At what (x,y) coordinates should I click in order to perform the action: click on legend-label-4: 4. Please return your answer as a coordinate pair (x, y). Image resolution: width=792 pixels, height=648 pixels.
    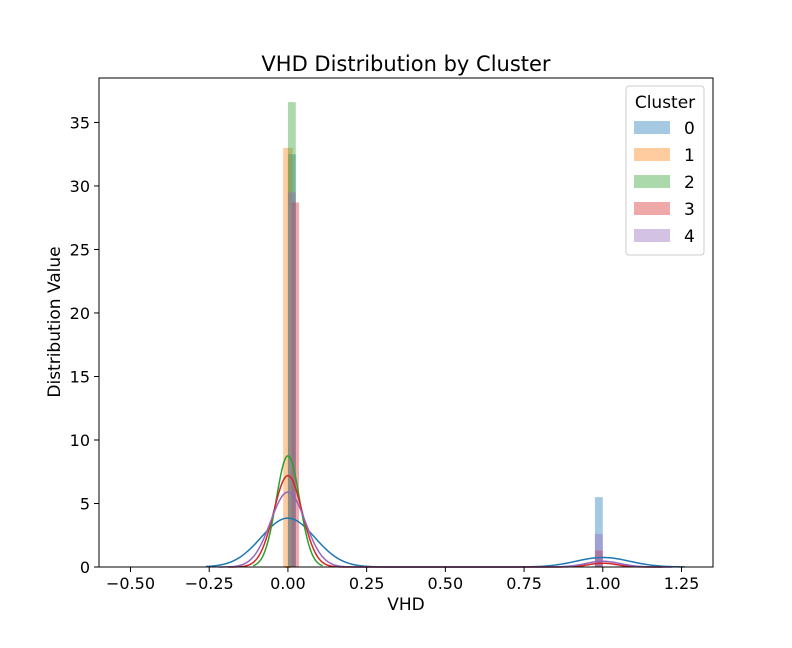
    Looking at the image, I should click on (689, 237).